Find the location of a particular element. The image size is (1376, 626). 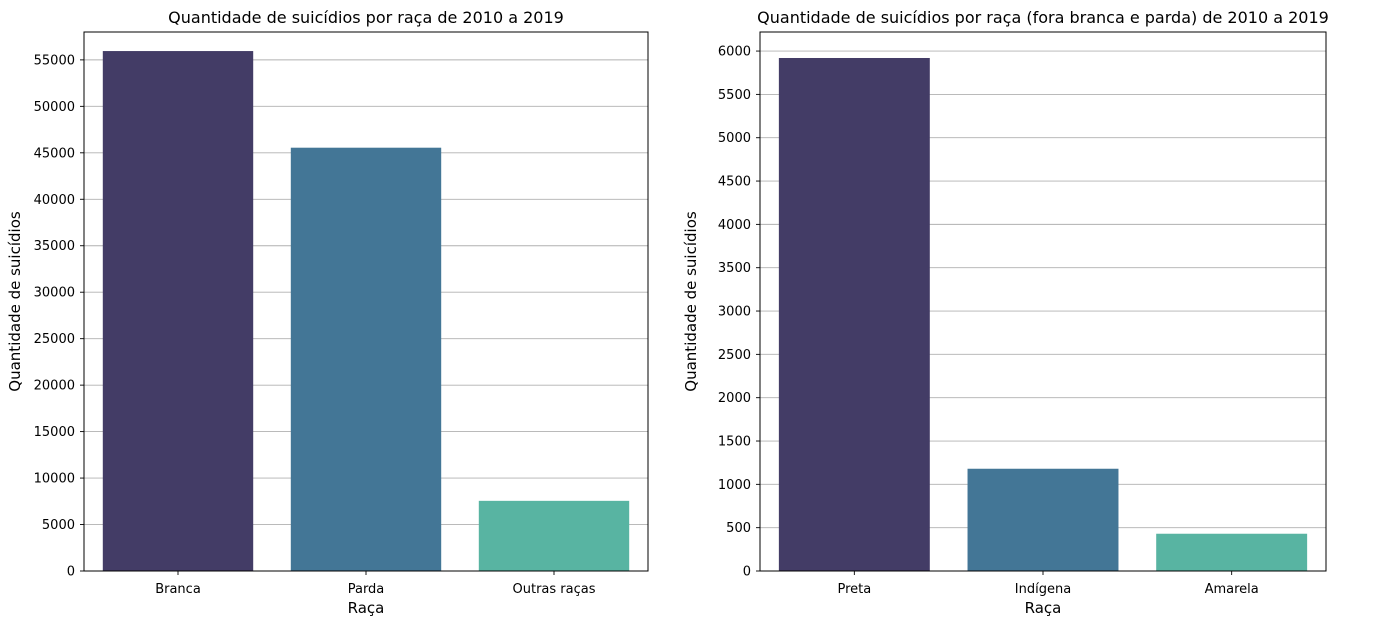

y-tick-label: 4500 is located at coordinates (734, 182).